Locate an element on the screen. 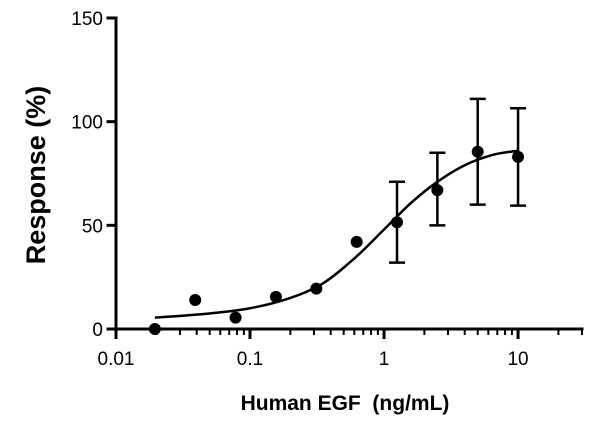 This screenshot has width=594, height=424. y-tick-label: 0 is located at coordinates (97, 330).